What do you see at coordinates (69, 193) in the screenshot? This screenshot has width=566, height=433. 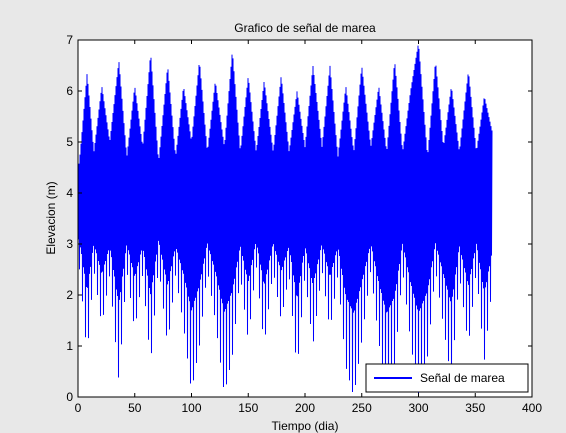 I see `y-tick-label: 4` at bounding box center [69, 193].